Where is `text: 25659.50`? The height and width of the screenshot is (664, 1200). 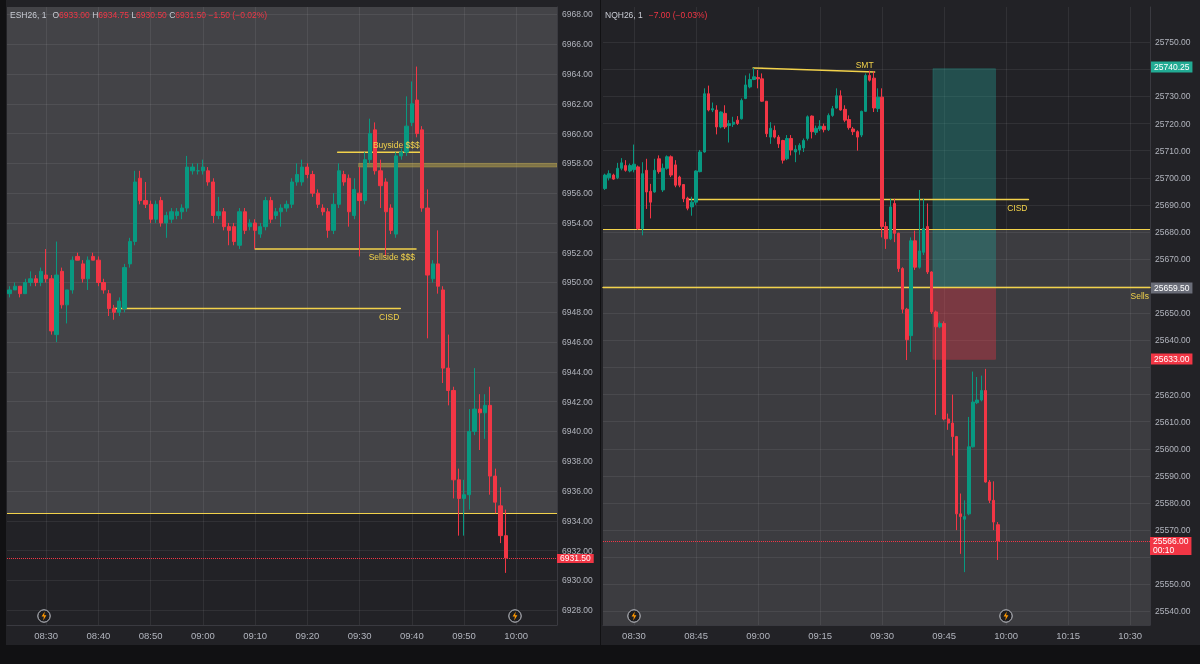
text: 25659.50 is located at coordinates (1172, 288).